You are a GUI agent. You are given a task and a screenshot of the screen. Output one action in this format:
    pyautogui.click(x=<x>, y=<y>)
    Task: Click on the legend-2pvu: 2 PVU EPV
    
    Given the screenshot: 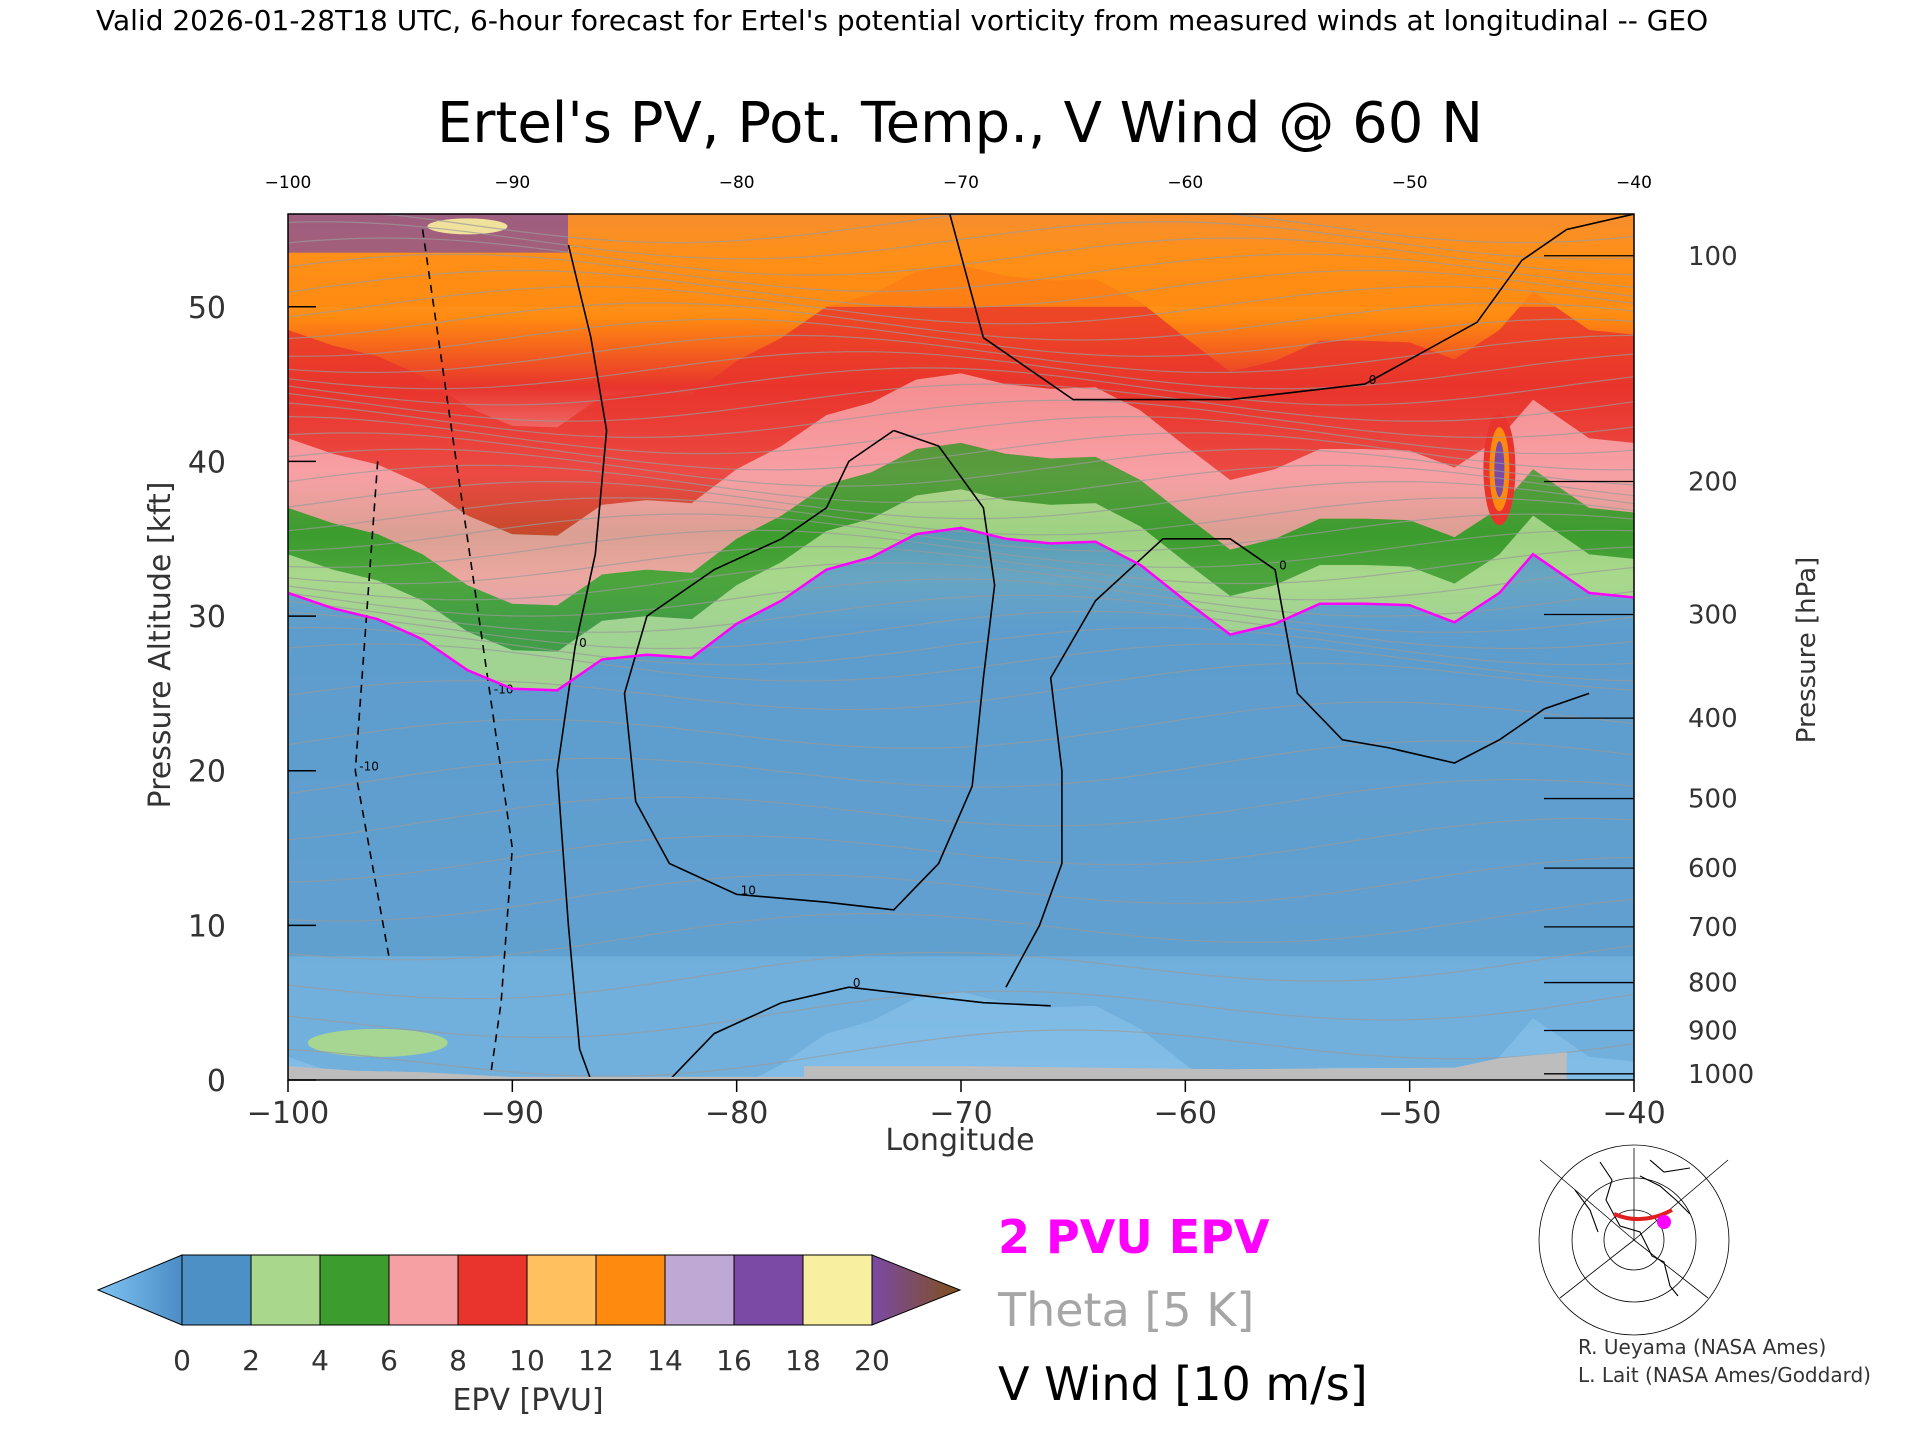 What is the action you would take?
    pyautogui.click(x=1134, y=1237)
    